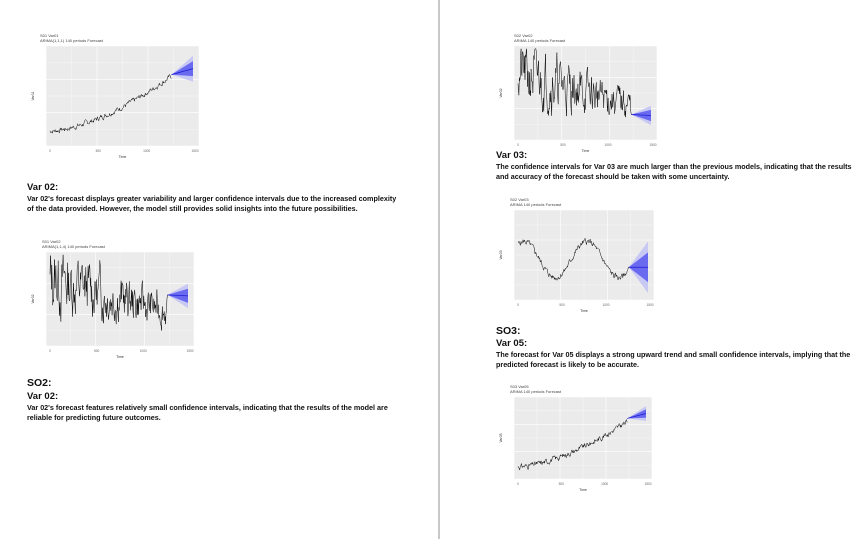 Image resolution: width=859 pixels, height=539 pixels. Describe the element at coordinates (33, 95) in the screenshot. I see `y-axis-label: Var01` at that location.